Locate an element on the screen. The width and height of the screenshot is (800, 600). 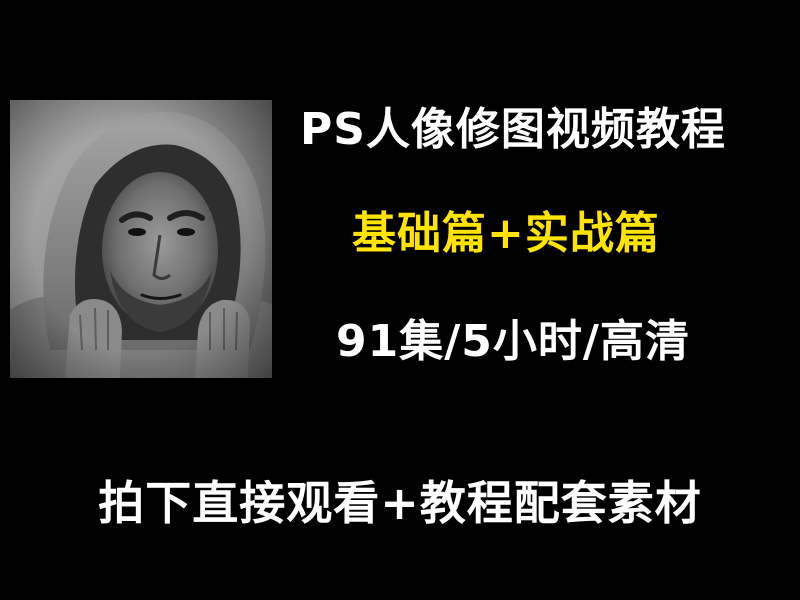
call-to-action-text: 拍下直接观看+教程配套素材 is located at coordinates (400, 503).